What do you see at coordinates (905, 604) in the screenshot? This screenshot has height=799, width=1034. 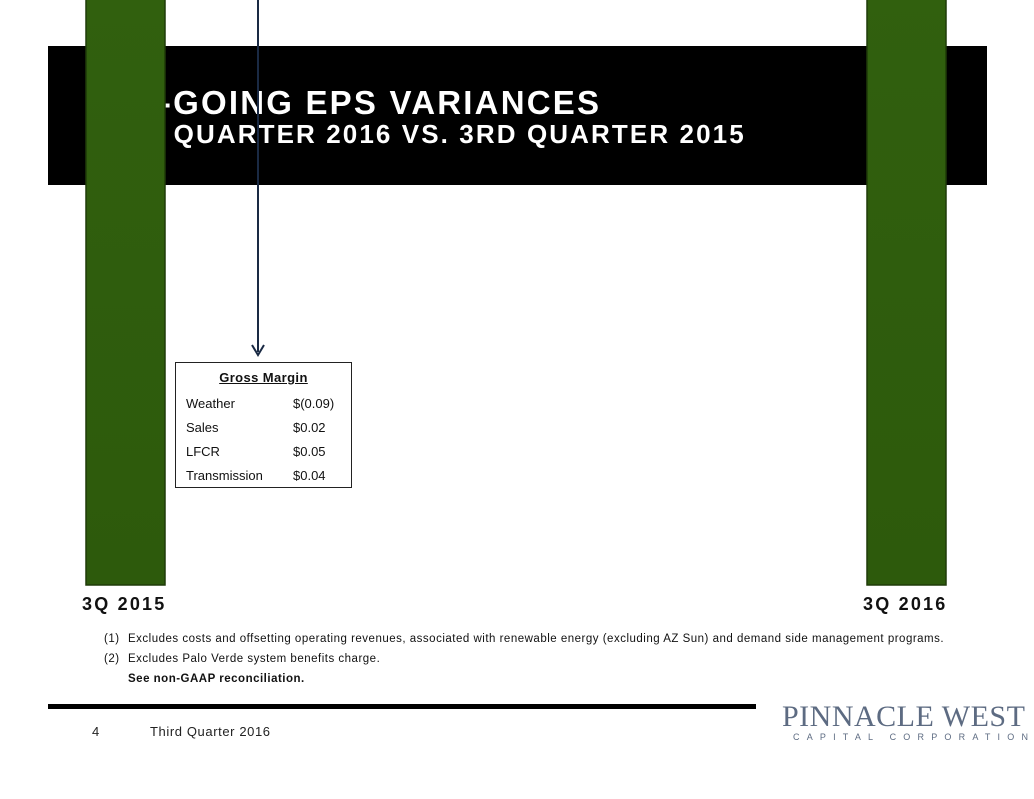 I see `category-label: 3Q 2016` at bounding box center [905, 604].